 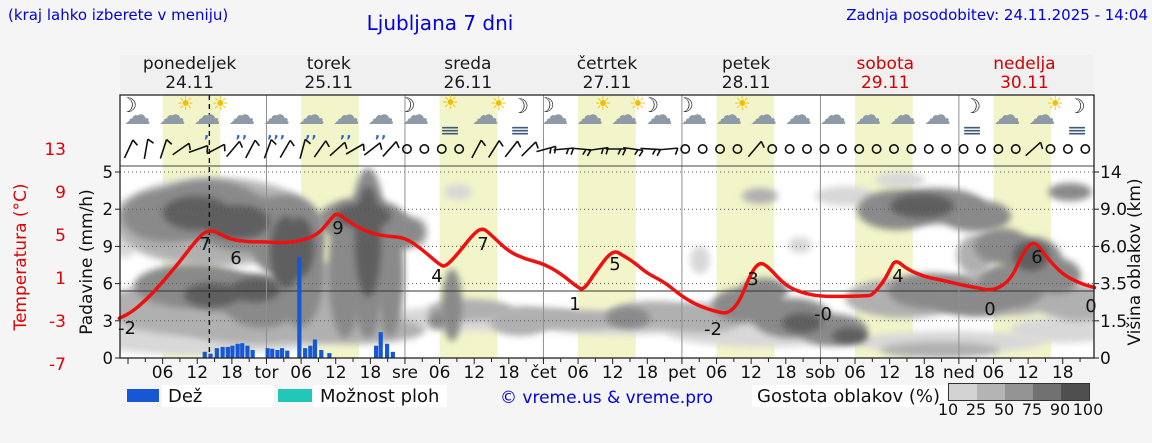 What do you see at coordinates (1110, 266) in the screenshot?
I see `cloud-height-axis-ticks: 14 9.0 6.0 3.5 1.5 0` at bounding box center [1110, 266].